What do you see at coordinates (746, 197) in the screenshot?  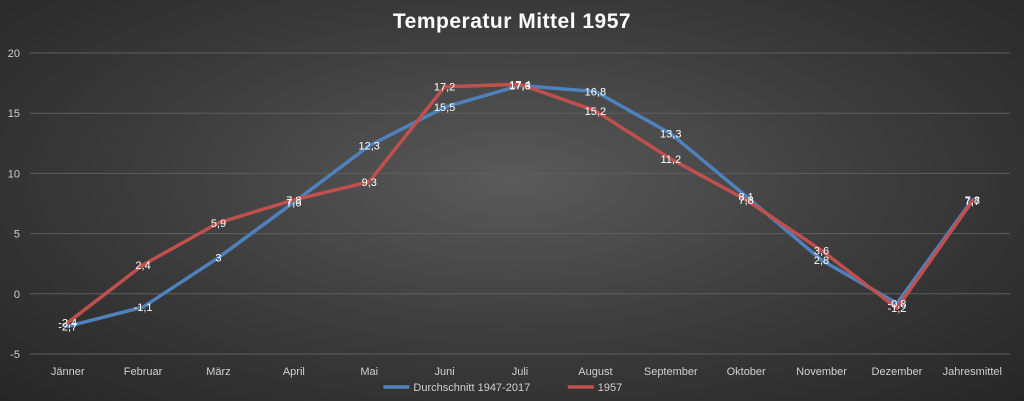 I see `data-label: 8,1` at bounding box center [746, 197].